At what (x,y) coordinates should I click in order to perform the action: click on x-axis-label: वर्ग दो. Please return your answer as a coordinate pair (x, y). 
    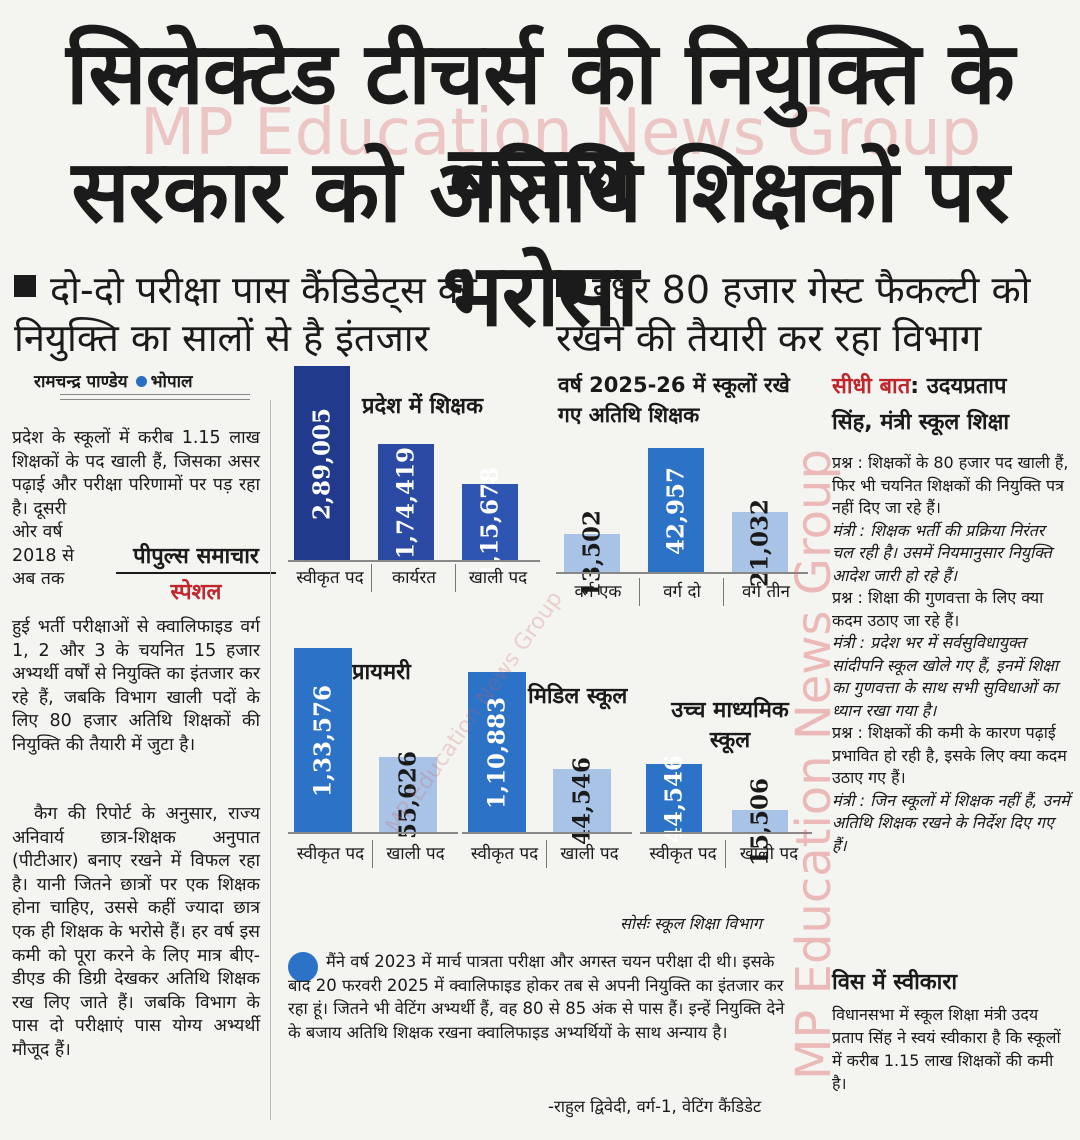
    Looking at the image, I should click on (682, 592).